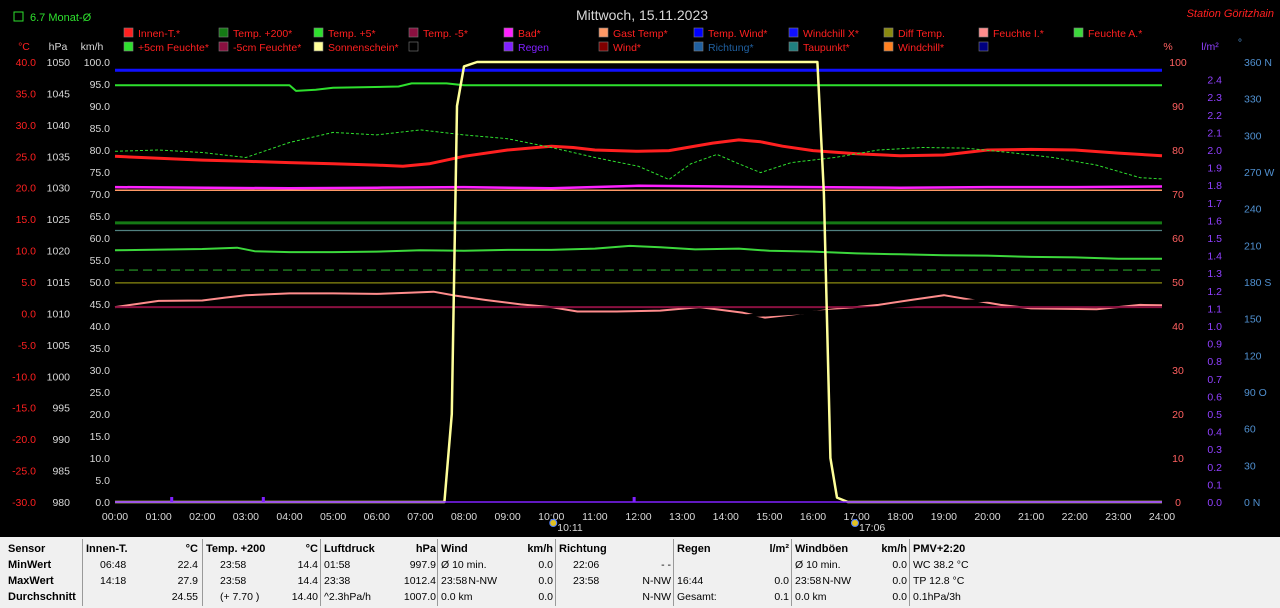  Describe the element at coordinates (1178, 107) in the screenshot. I see `percent-tick: 90` at that location.